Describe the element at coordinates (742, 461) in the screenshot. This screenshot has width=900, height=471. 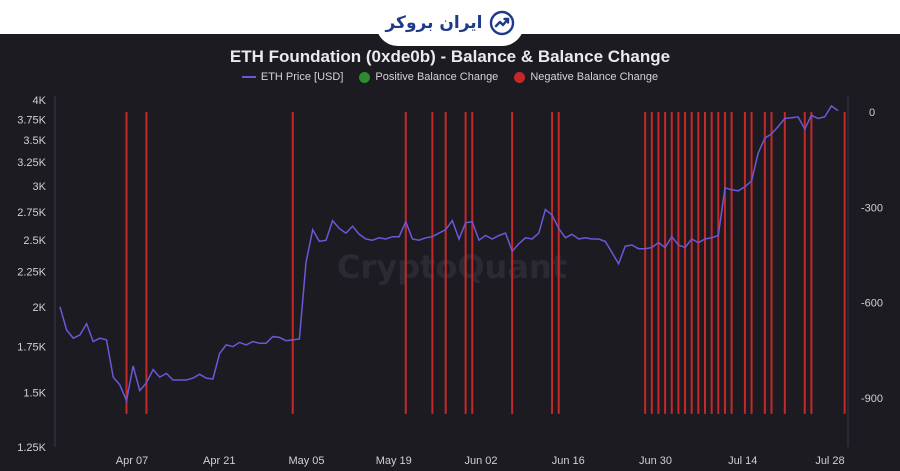
I see `x-axis-tick-label: Jul 14` at that location.